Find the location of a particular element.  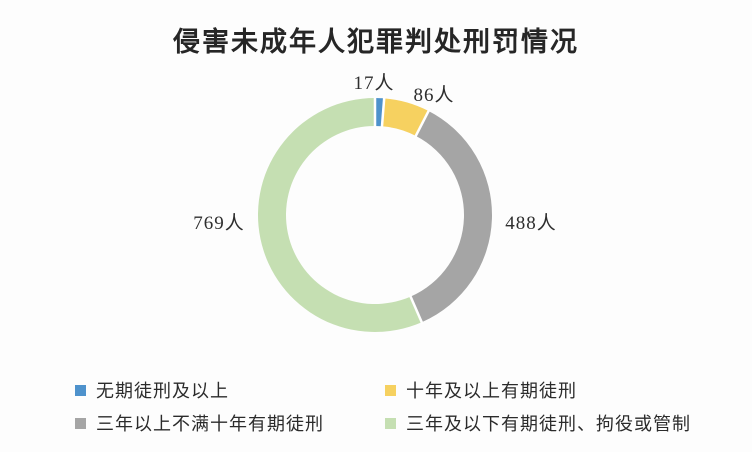

legend-marker-green is located at coordinates (390, 423).